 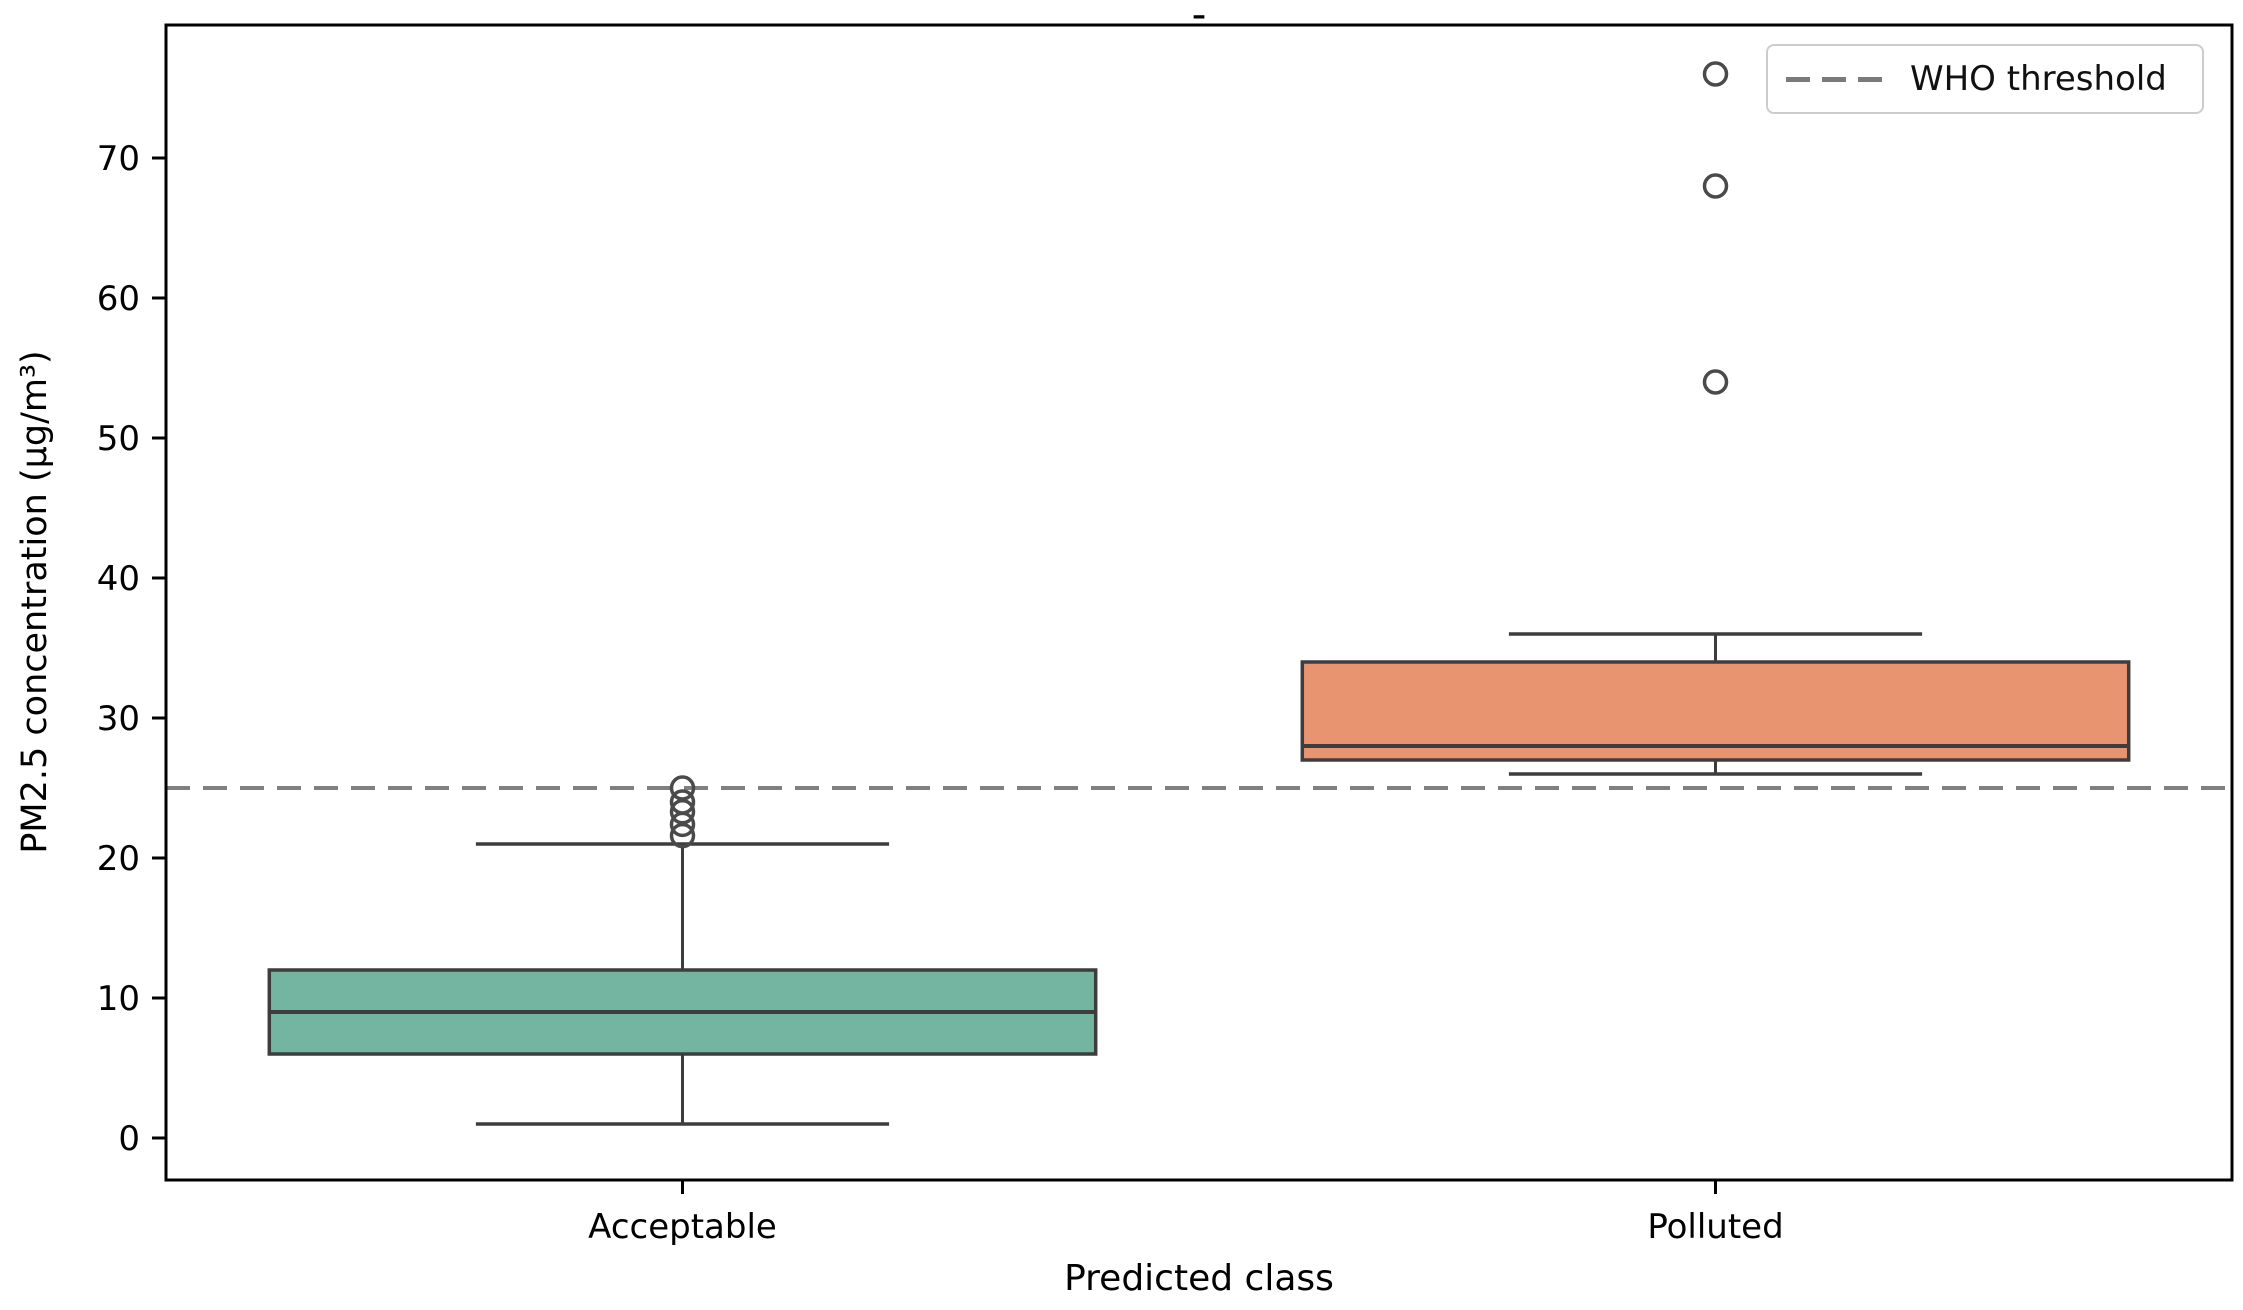 I want to click on chart-title: -, so click(x=1199, y=19).